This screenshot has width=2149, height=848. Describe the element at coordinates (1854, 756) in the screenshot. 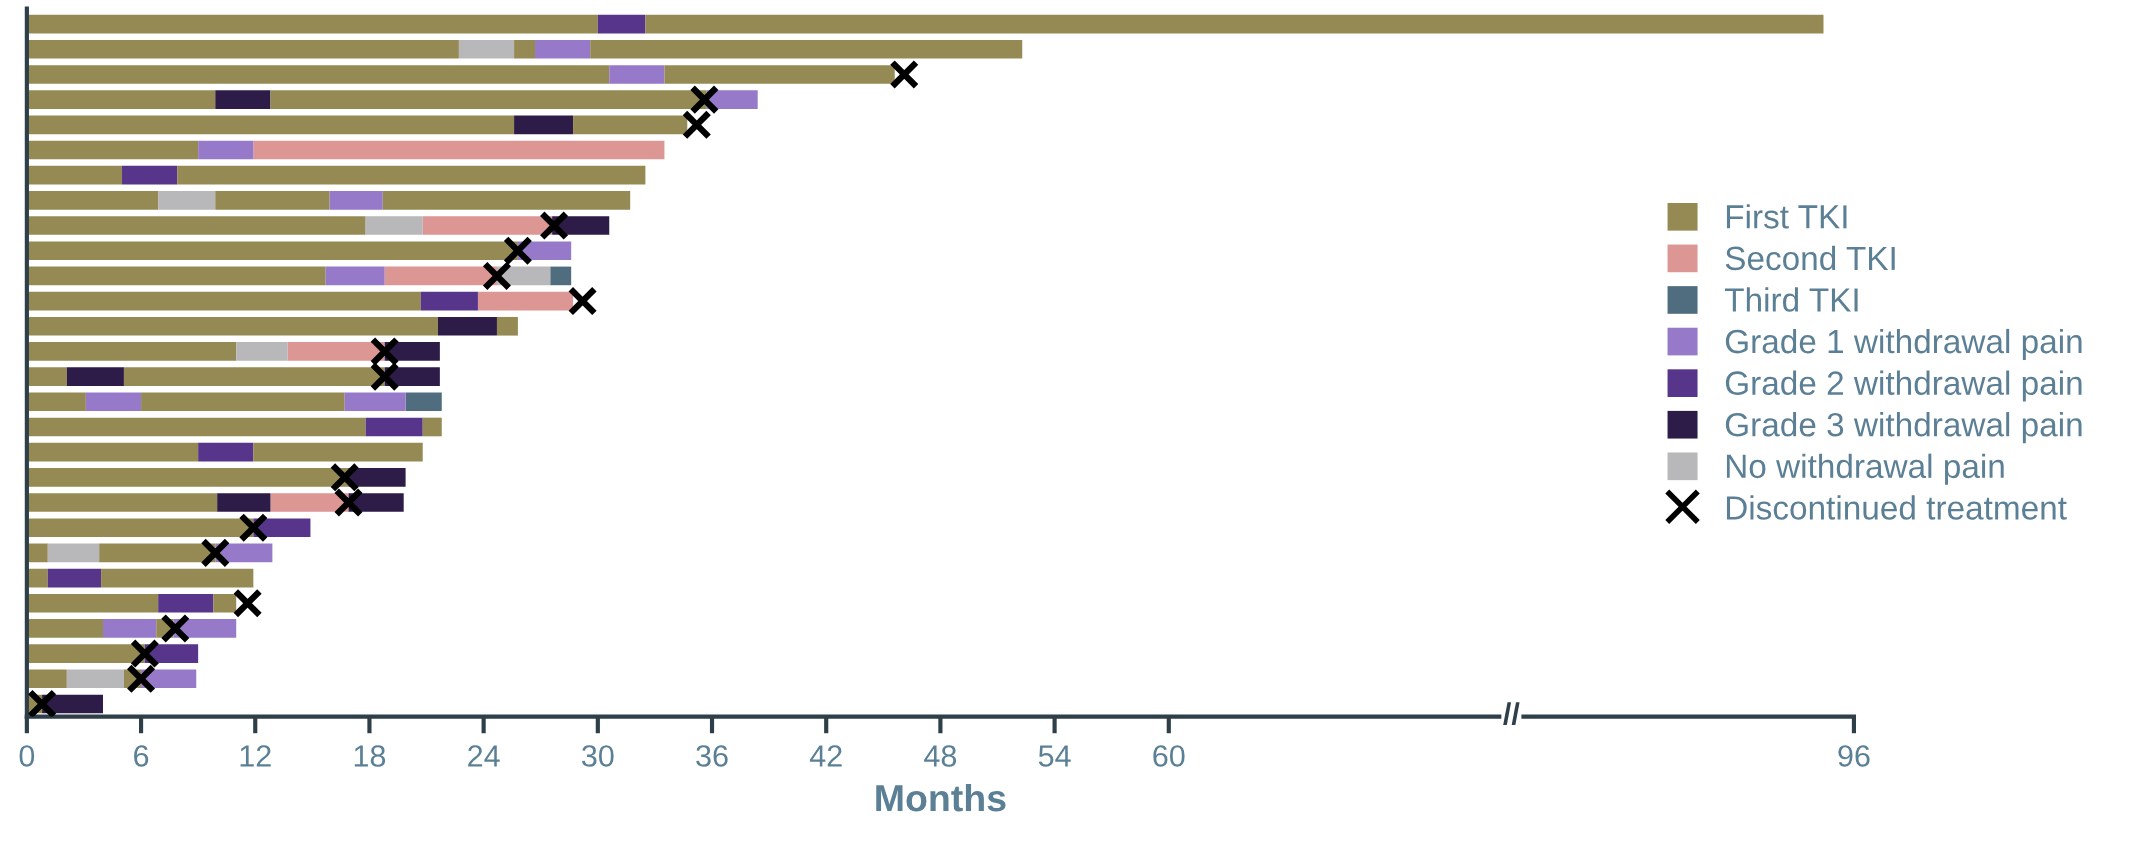

I see `x-tick-label: 96` at that location.